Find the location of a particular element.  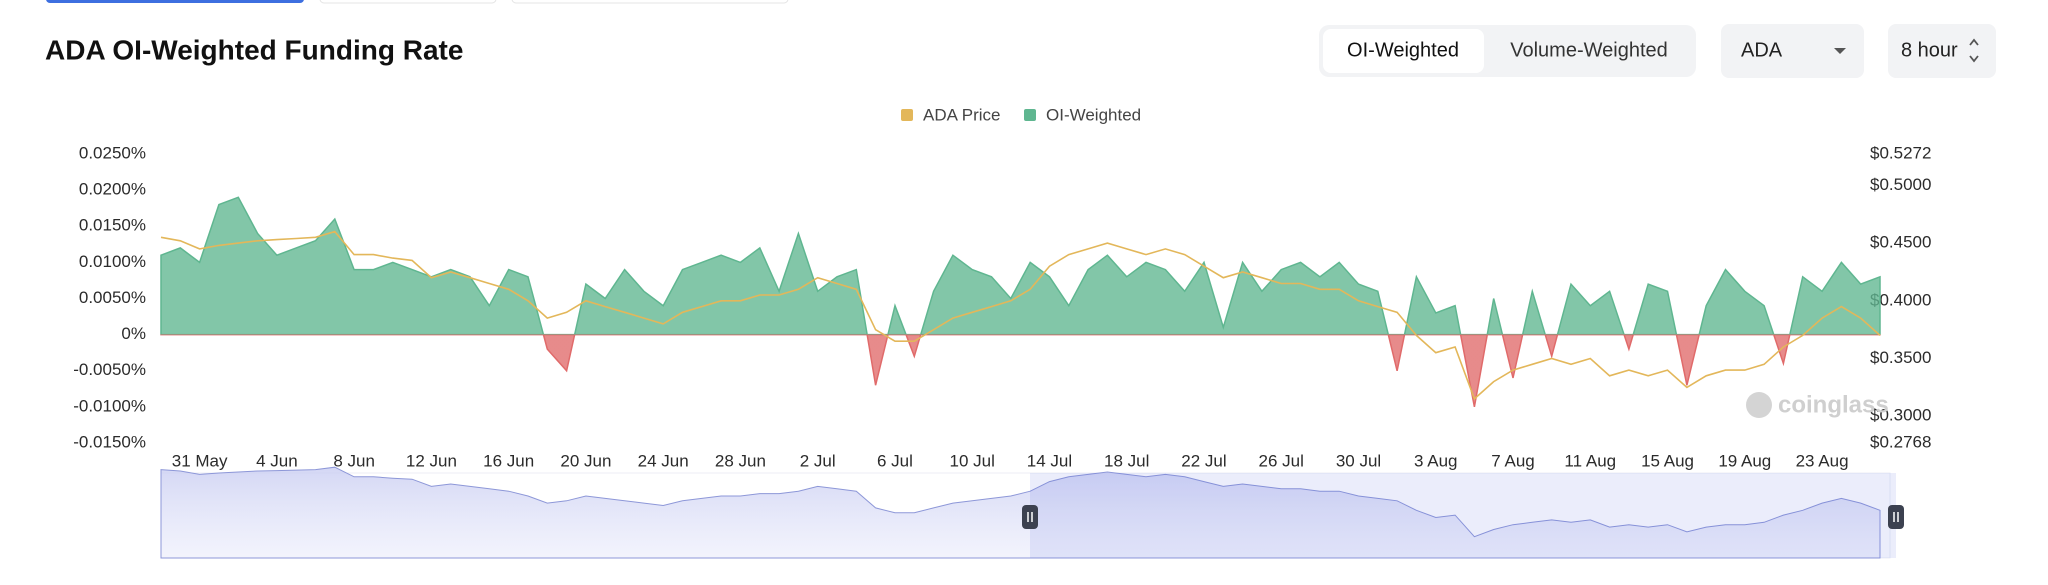

x-tick-label: 22 Jul is located at coordinates (1203, 460).